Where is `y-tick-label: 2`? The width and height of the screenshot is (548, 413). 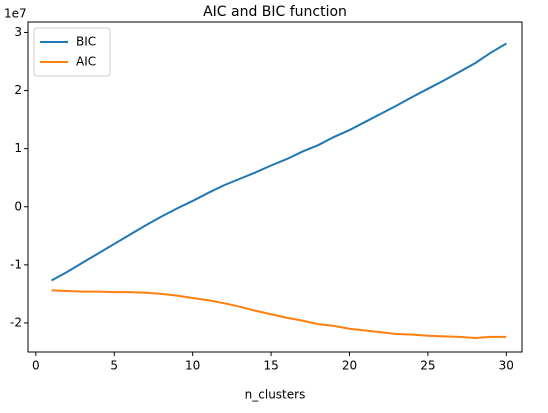
y-tick-label: 2 is located at coordinates (18, 90).